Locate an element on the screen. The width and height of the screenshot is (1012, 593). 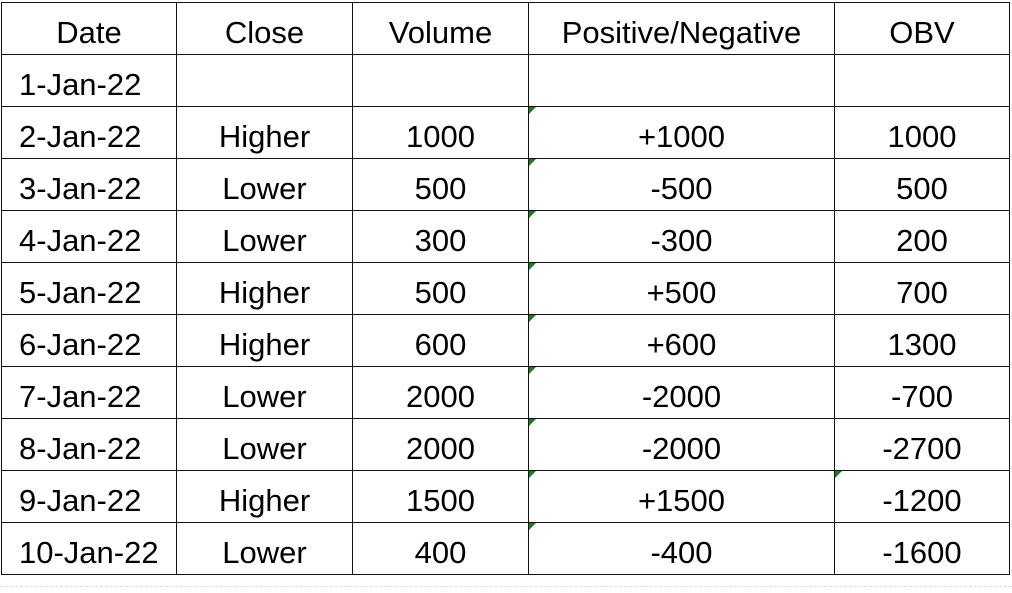
table-row: 4-Jan-22 Lower 300 -300 200 is located at coordinates (505, 236).